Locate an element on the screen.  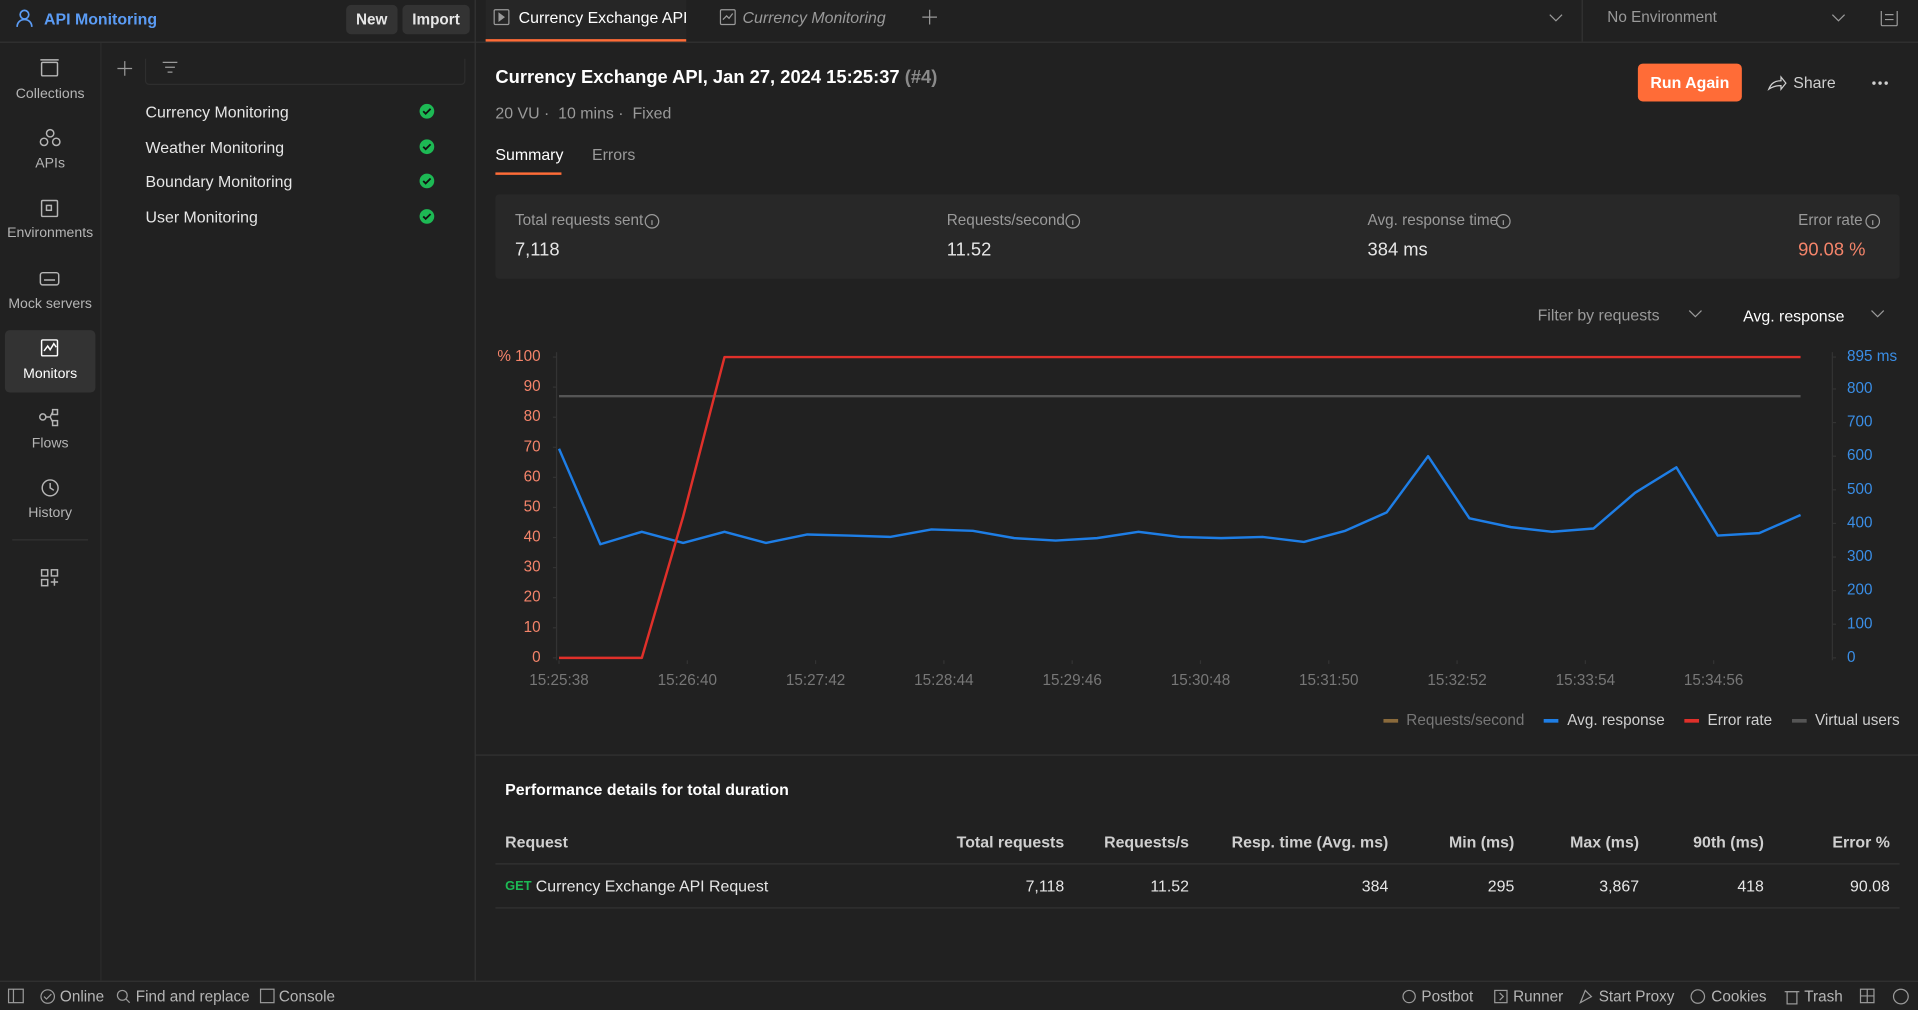
status-item: Postbot is located at coordinates (1447, 996).